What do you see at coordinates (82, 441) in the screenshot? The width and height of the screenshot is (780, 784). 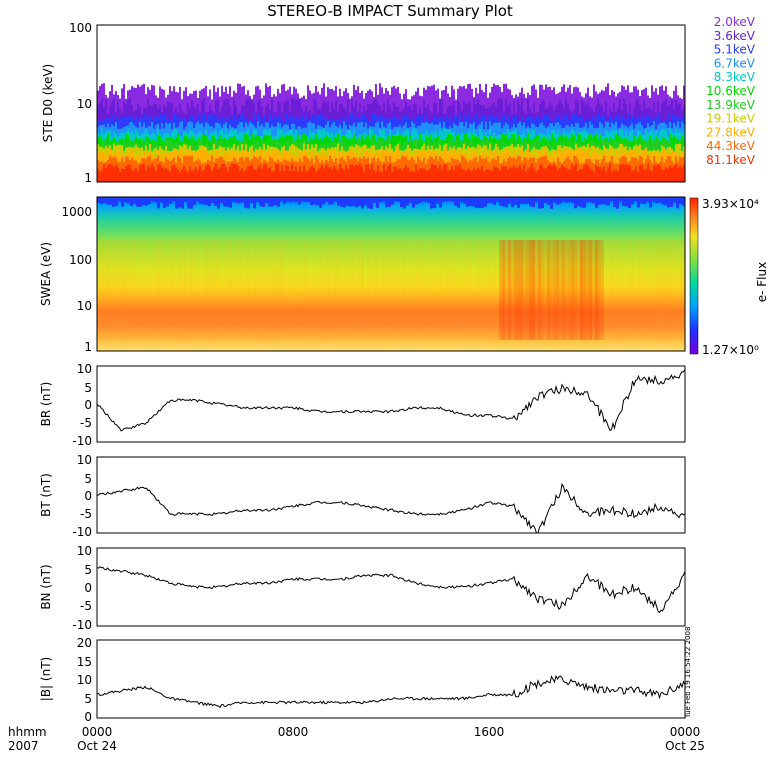 I see `br-ytick: -10` at bounding box center [82, 441].